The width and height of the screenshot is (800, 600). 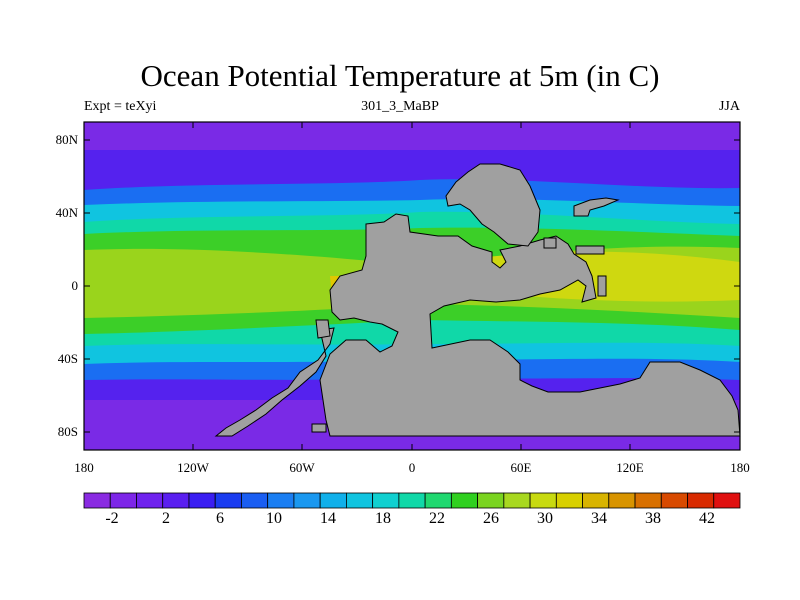 I want to click on x-tick-label: 60E, so click(x=521, y=467).